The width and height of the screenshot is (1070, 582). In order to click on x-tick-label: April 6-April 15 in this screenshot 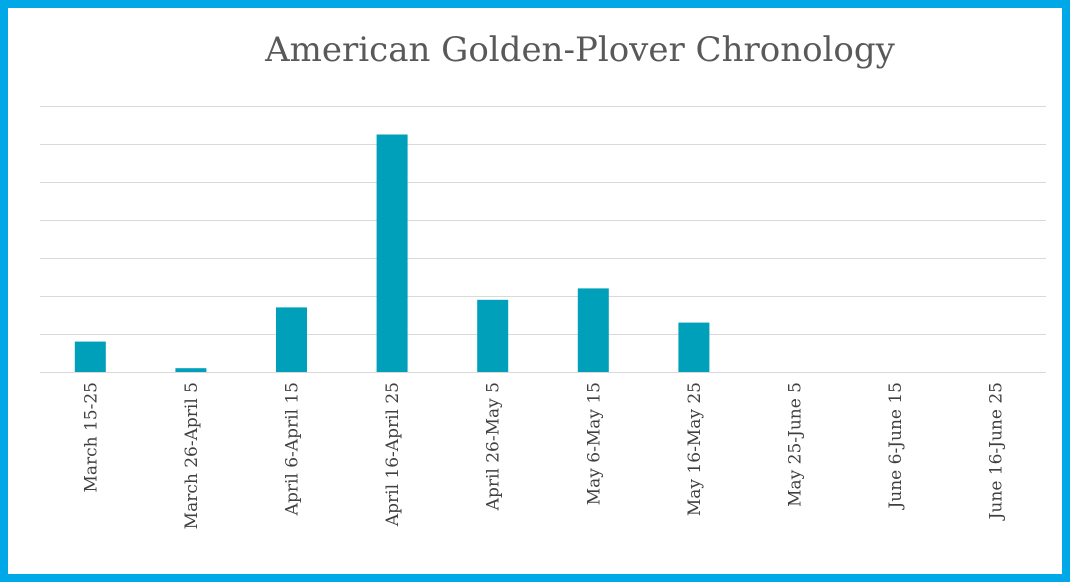, I will do `click(293, 449)`.